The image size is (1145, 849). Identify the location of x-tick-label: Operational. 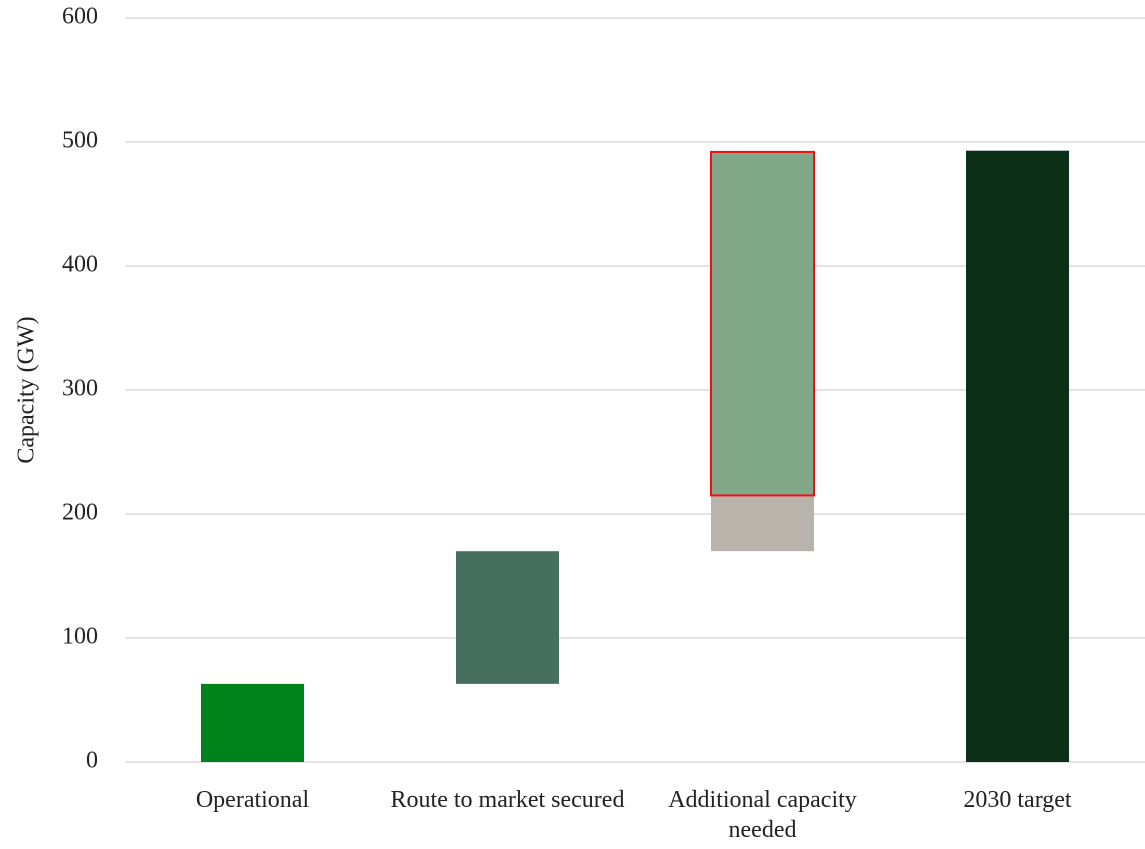
(252, 800).